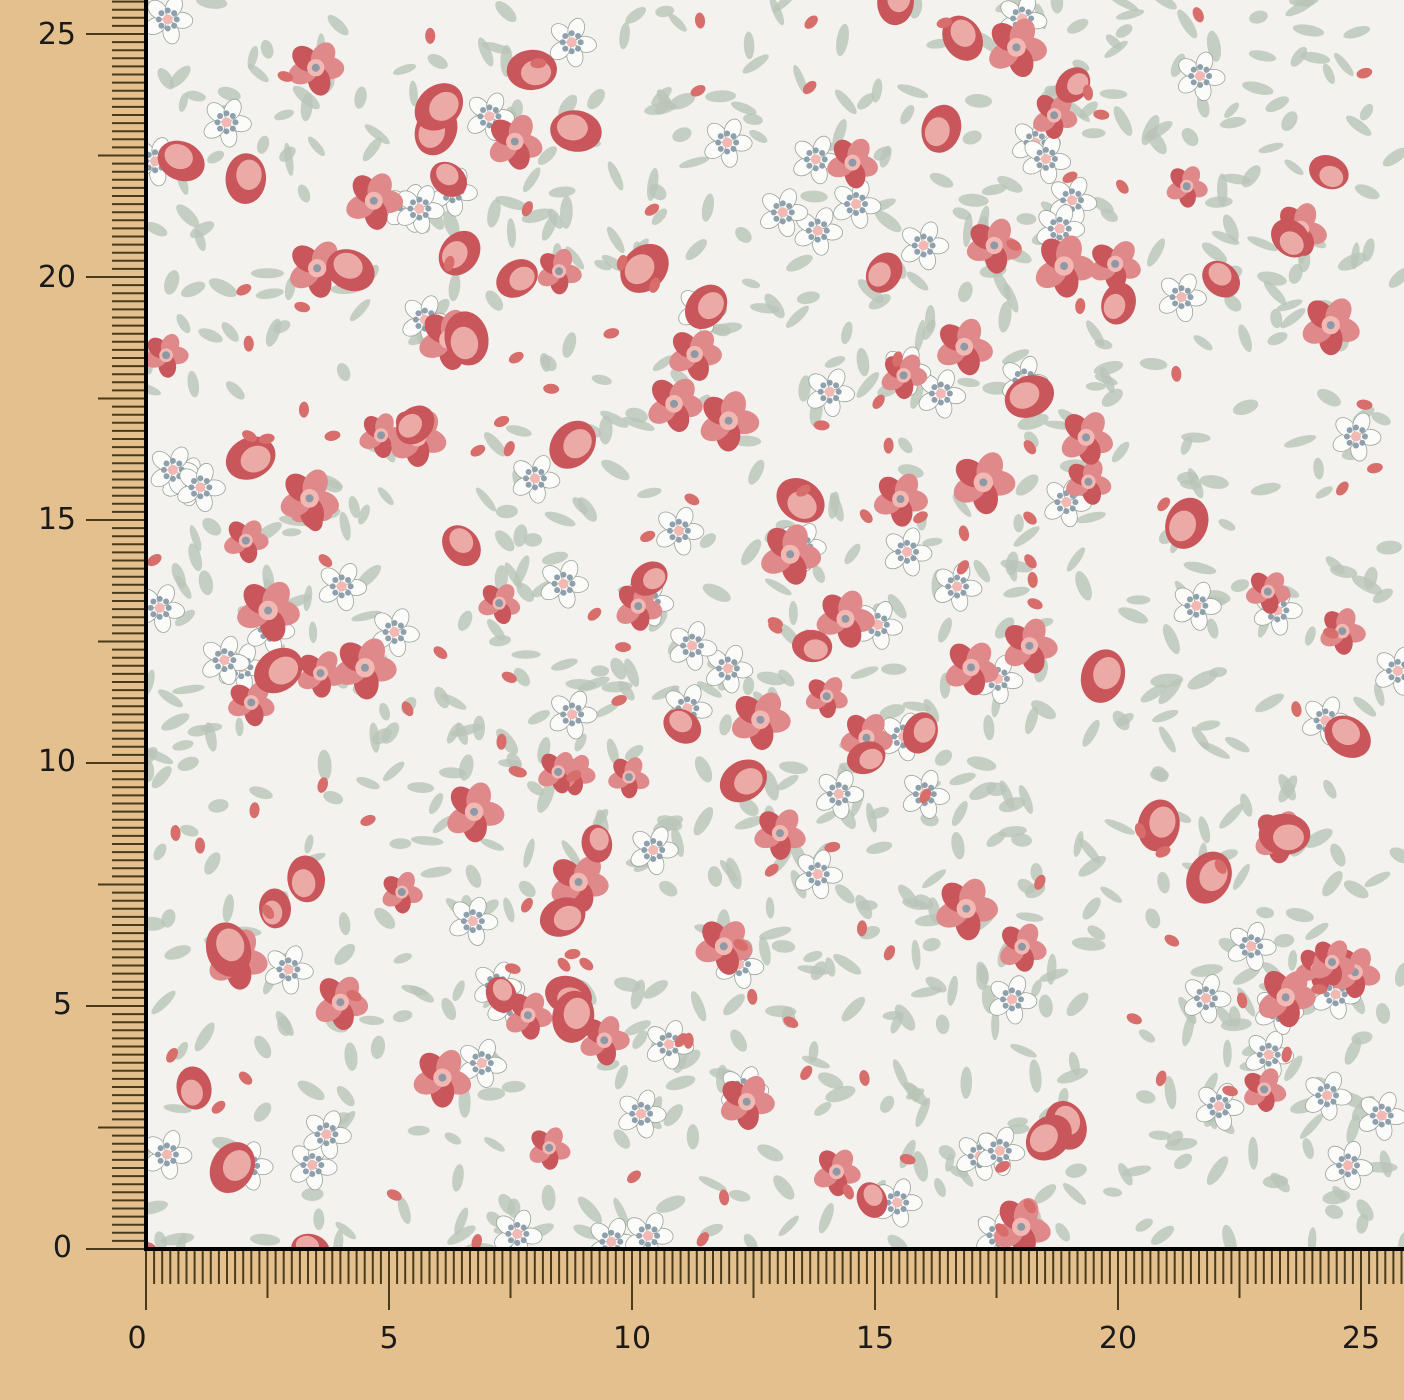 This screenshot has width=1404, height=1400. I want to click on bottom-label: 15, so click(875, 1338).